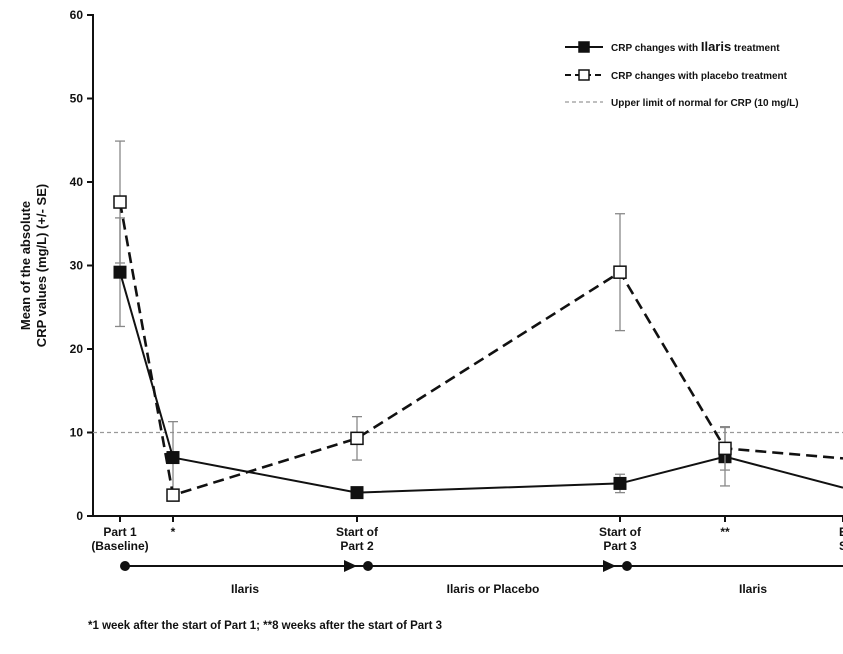 Image resolution: width=843 pixels, height=654 pixels. What do you see at coordinates (77, 433) in the screenshot?
I see `y-tick-label: 10` at bounding box center [77, 433].